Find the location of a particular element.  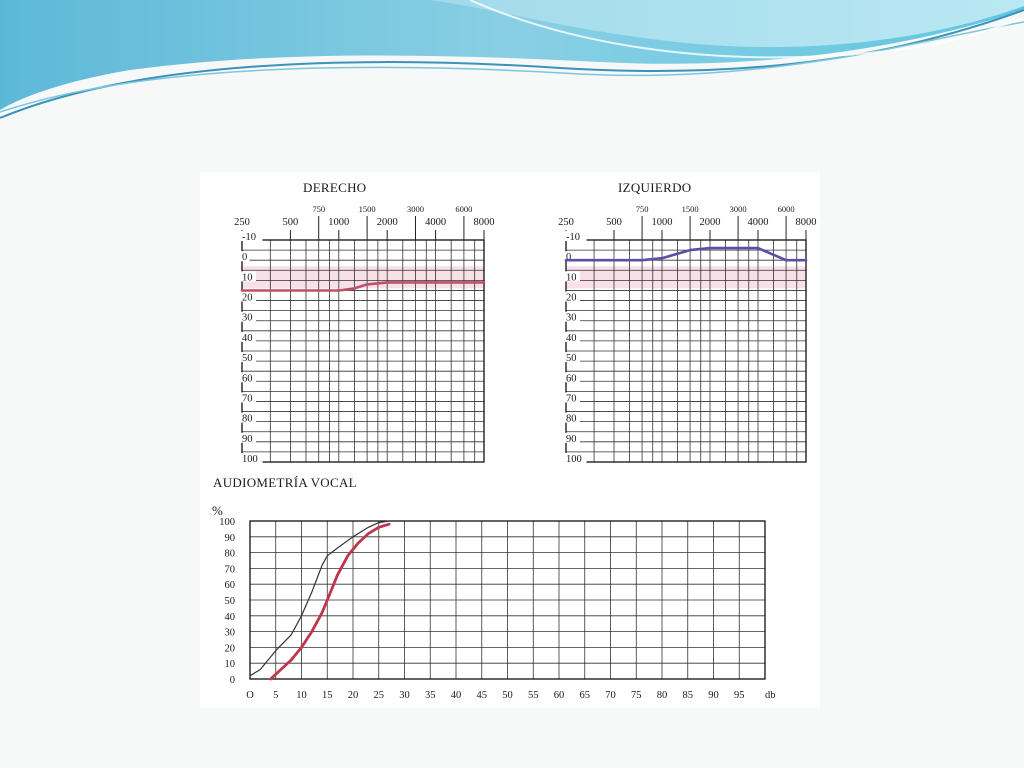

derecho-y-label: 90 is located at coordinates (247, 439).